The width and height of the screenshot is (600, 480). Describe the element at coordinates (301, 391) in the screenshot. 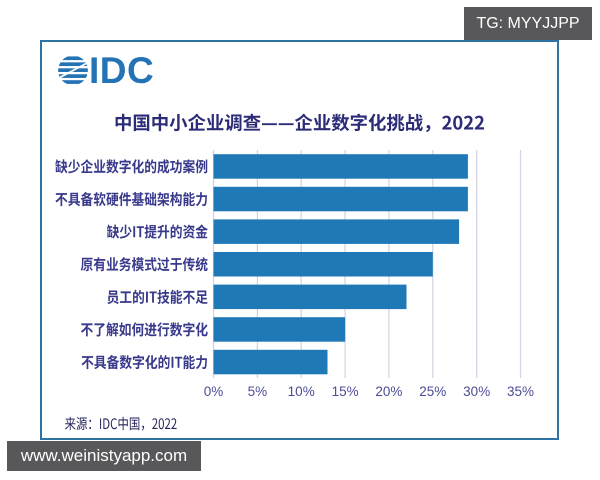

I see `svg-text: 10%` at that location.